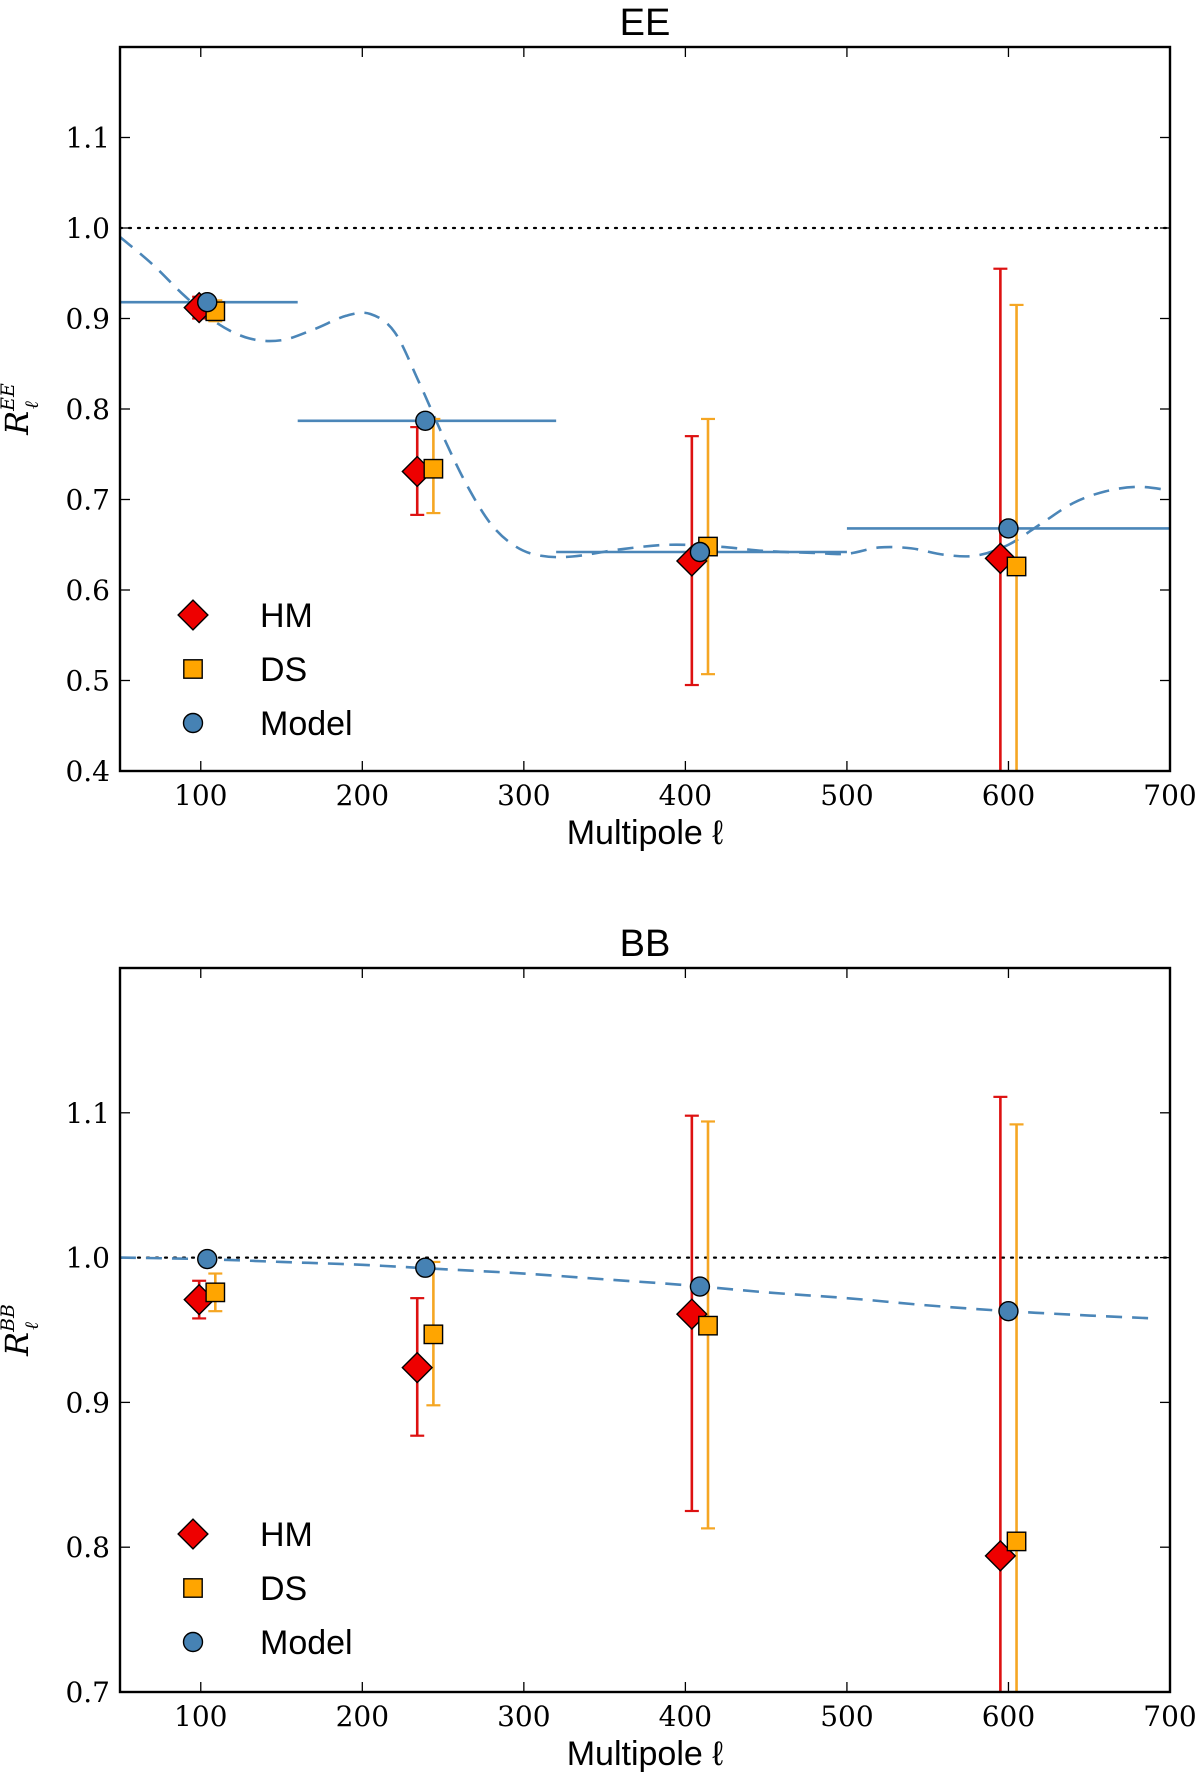  What do you see at coordinates (9, 397) in the screenshot?
I see `y-axis-label-sup: EE` at bounding box center [9, 397].